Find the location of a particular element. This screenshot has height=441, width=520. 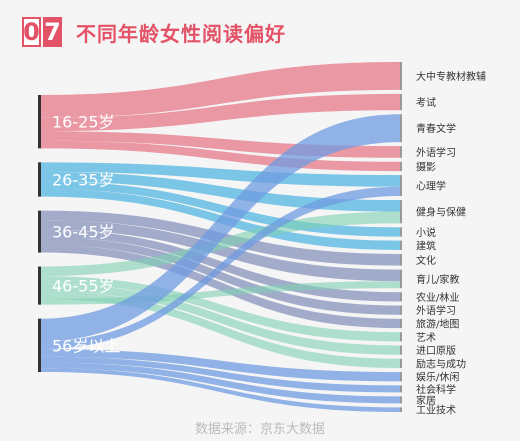

target-label: 家居 is located at coordinates (426, 400).